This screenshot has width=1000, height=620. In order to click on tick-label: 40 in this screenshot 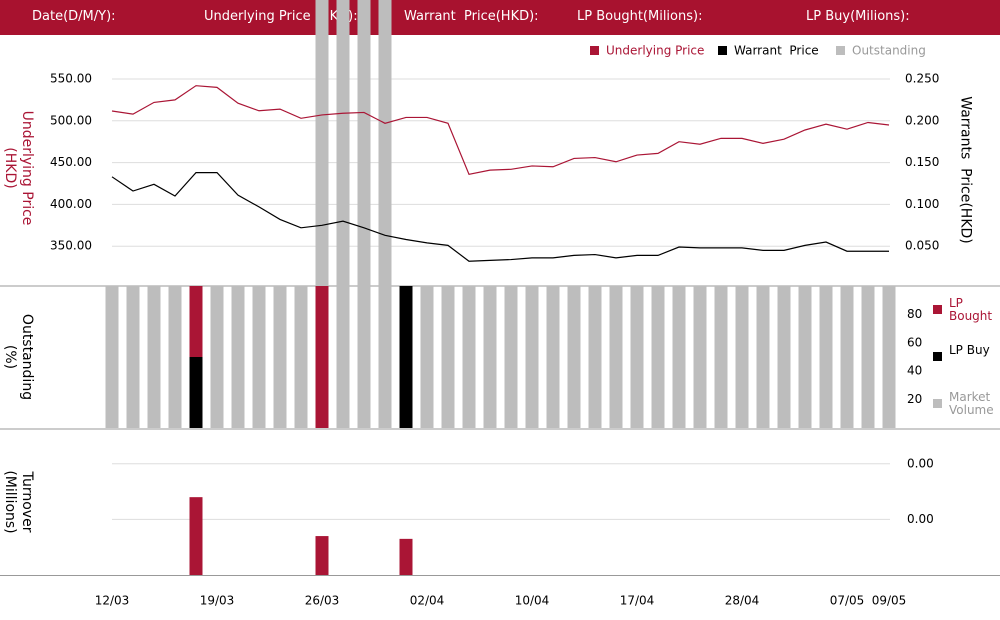, I will do `click(914, 371)`.